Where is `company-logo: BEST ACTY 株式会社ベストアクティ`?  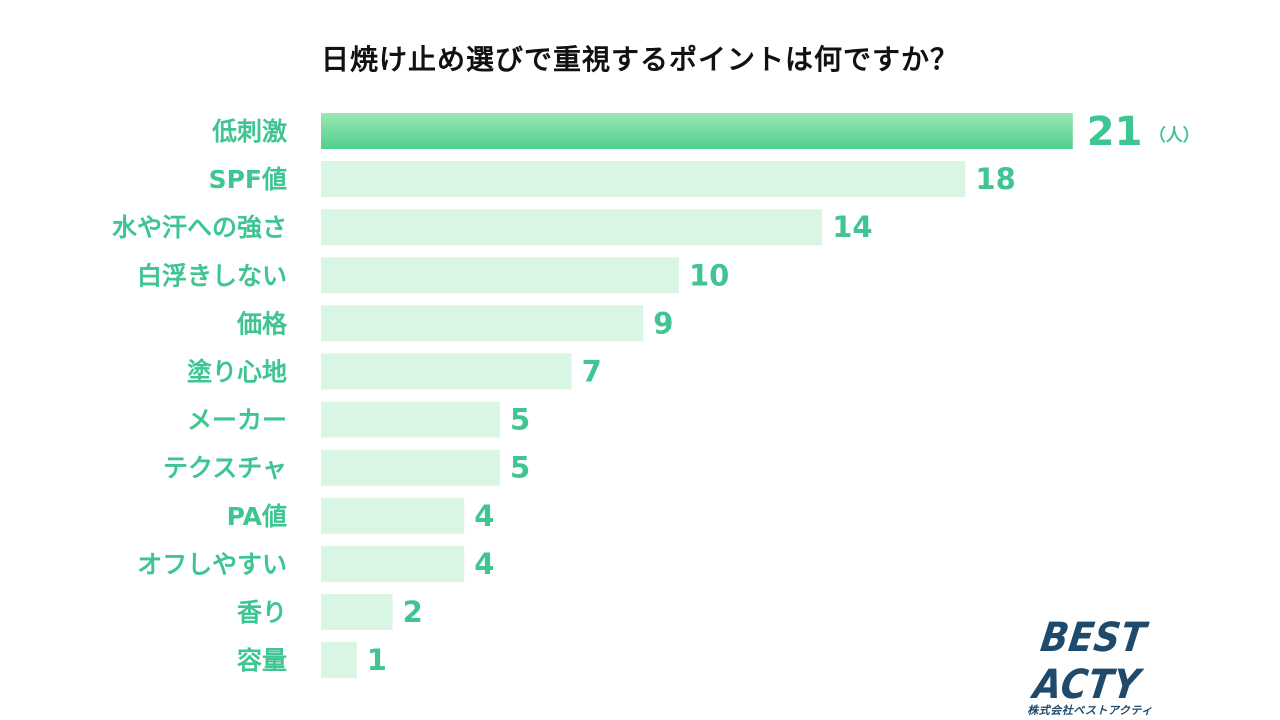 company-logo: BEST ACTY 株式会社ベストアクティ is located at coordinates (1090, 666).